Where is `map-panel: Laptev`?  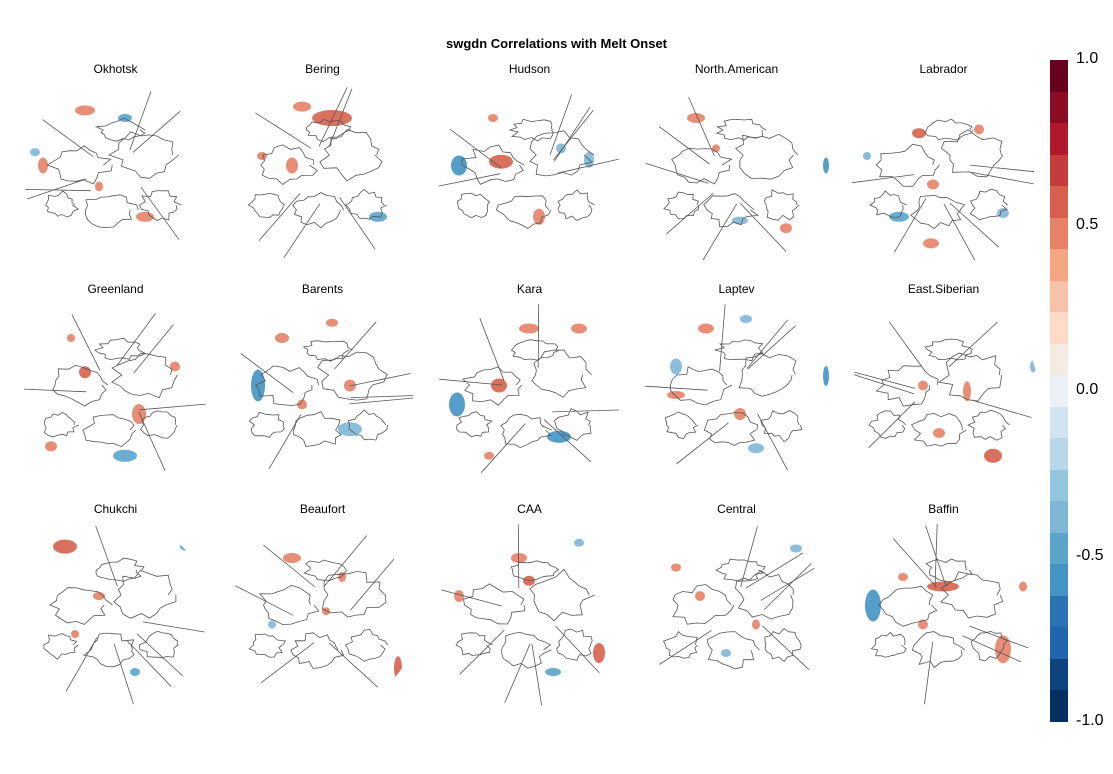 map-panel: Laptev is located at coordinates (736, 388).